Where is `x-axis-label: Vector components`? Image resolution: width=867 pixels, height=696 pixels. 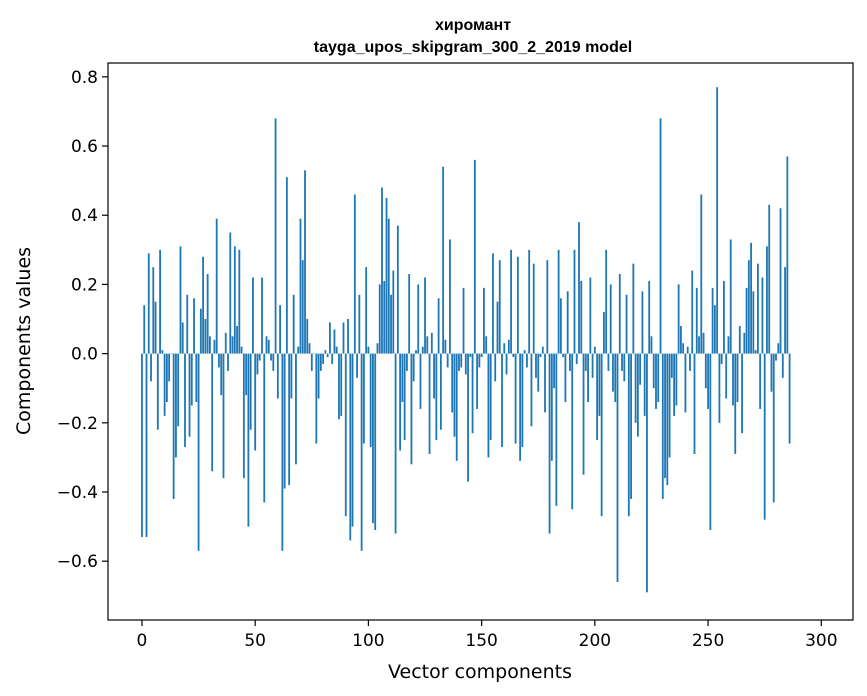
x-axis-label: Vector components is located at coordinates (480, 672).